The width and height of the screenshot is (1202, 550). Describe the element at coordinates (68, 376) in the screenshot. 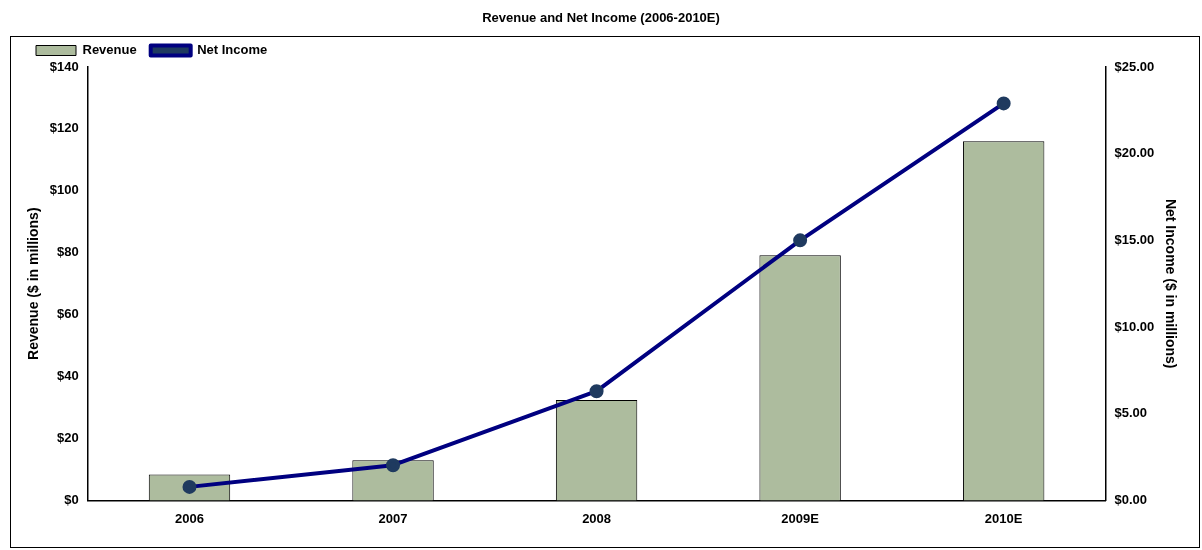

I see `y-tick-label: $40` at that location.